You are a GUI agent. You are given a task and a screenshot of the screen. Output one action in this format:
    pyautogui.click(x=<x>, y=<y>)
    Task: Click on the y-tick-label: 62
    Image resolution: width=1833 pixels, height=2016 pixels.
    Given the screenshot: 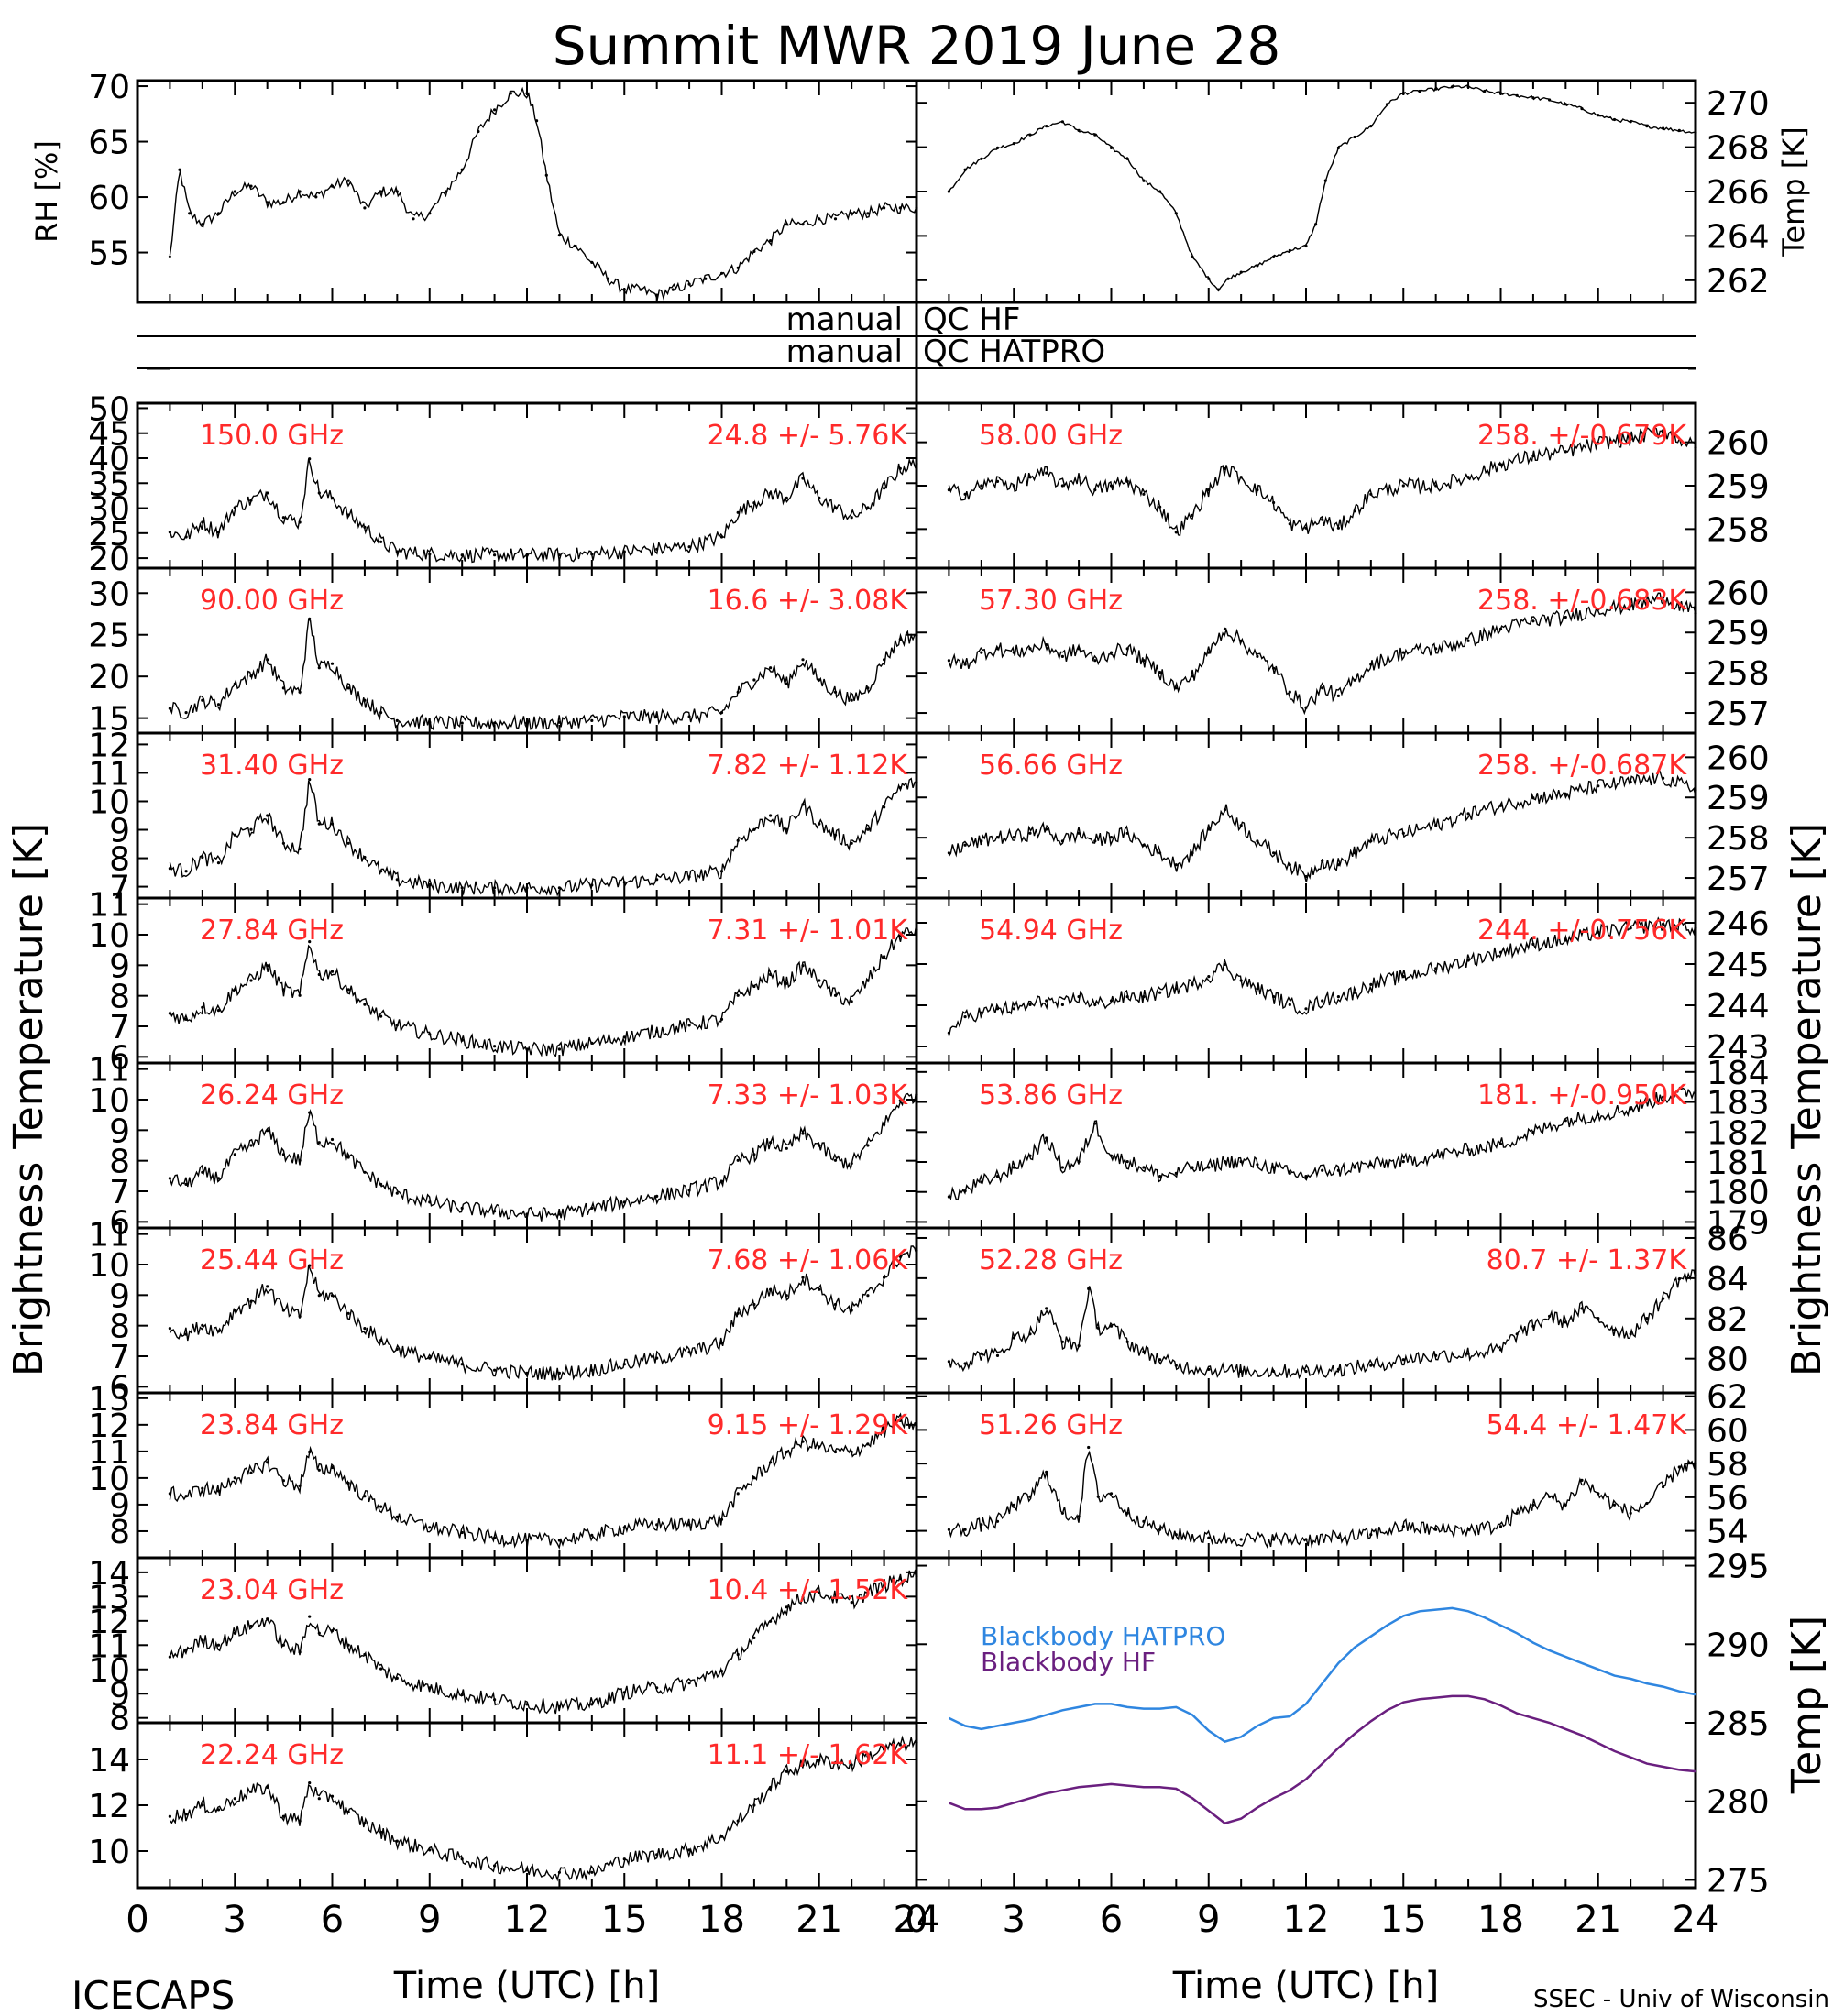 What is the action you would take?
    pyautogui.click(x=1728, y=1398)
    